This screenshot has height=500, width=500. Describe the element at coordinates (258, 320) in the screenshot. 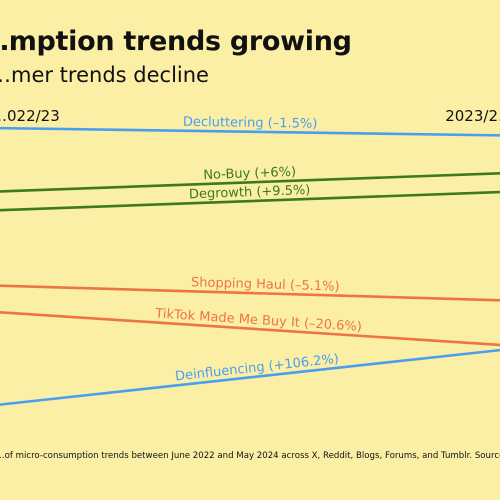

I see `series-label-tiktok-made-me-buy-it-20-6: TikTok Made Me Buy It (–20.6%)` at that location.